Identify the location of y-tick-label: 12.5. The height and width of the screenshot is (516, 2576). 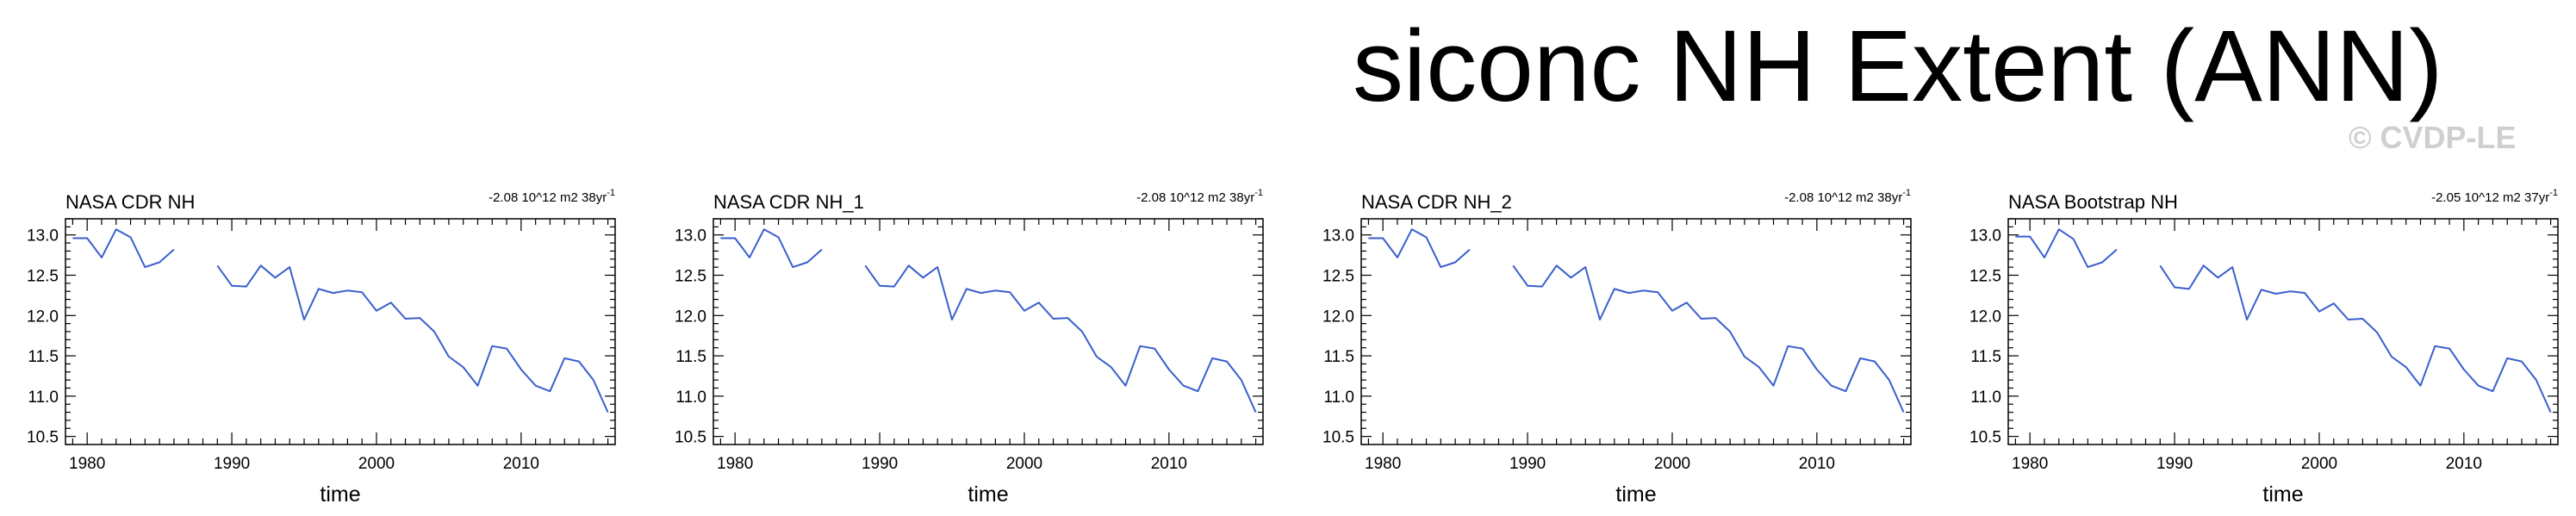
(43, 277).